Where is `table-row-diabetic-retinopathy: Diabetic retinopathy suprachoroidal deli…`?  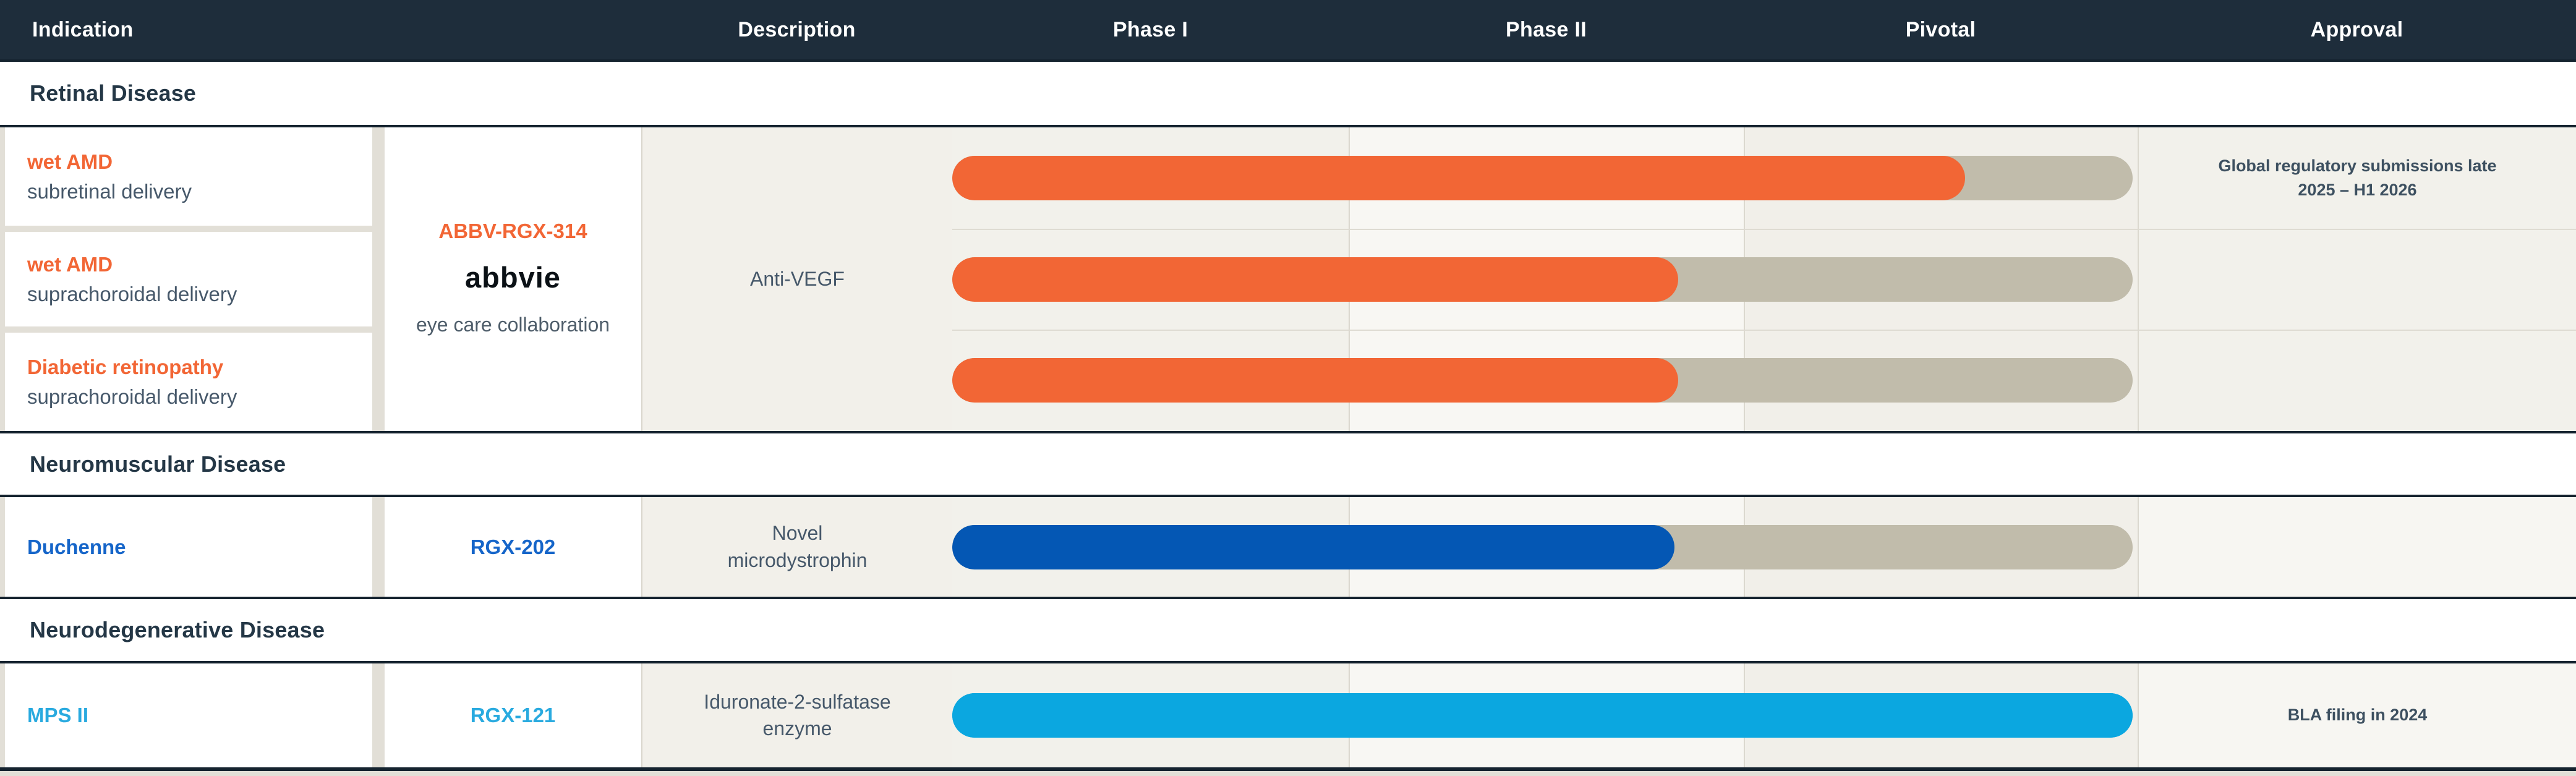 table-row-diabetic-retinopathy: Diabetic retinopathy suprachoroidal deli… is located at coordinates (1288, 382).